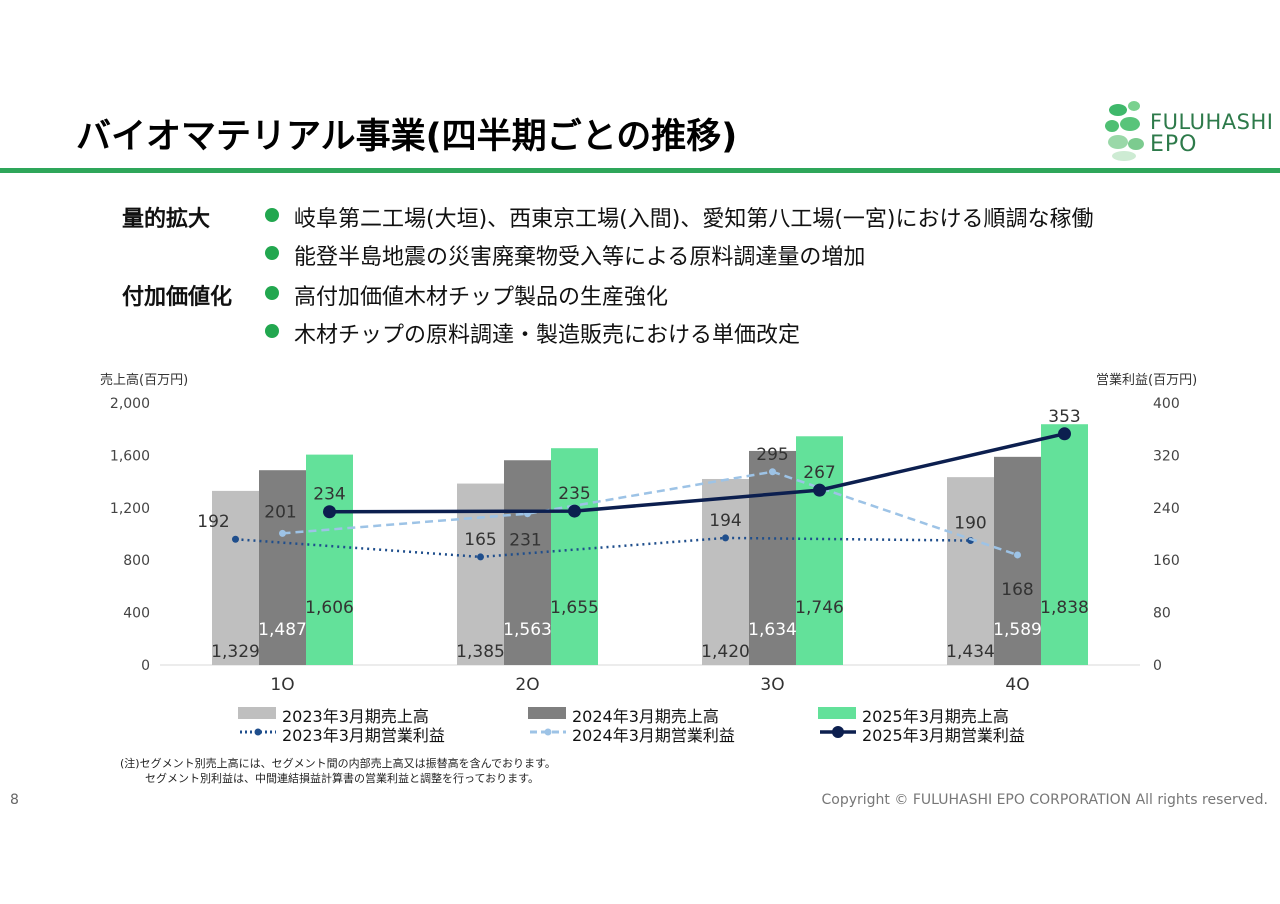 The image size is (1280, 904). Describe the element at coordinates (527, 682) in the screenshot. I see `category-label: 2Q` at that location.